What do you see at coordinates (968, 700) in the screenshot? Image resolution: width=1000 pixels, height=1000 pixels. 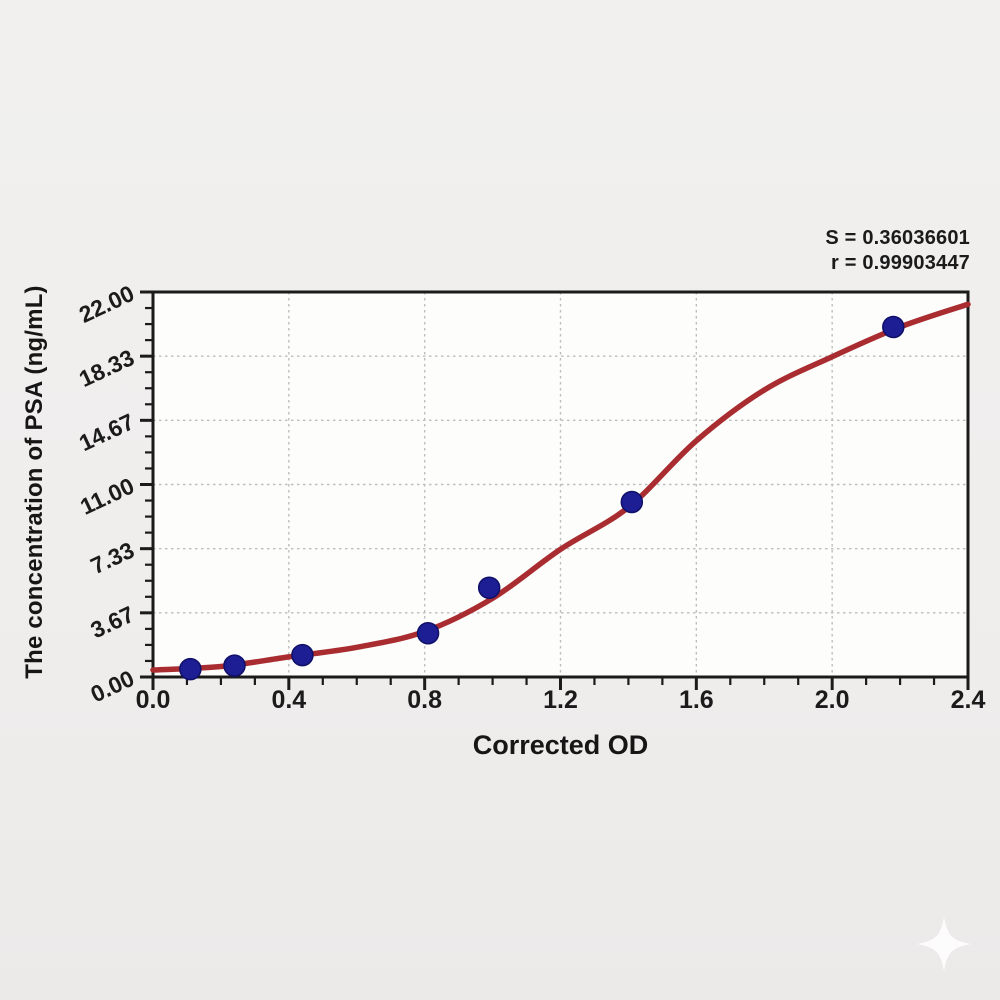 I see `x-tick-label: 2.4` at bounding box center [968, 700].